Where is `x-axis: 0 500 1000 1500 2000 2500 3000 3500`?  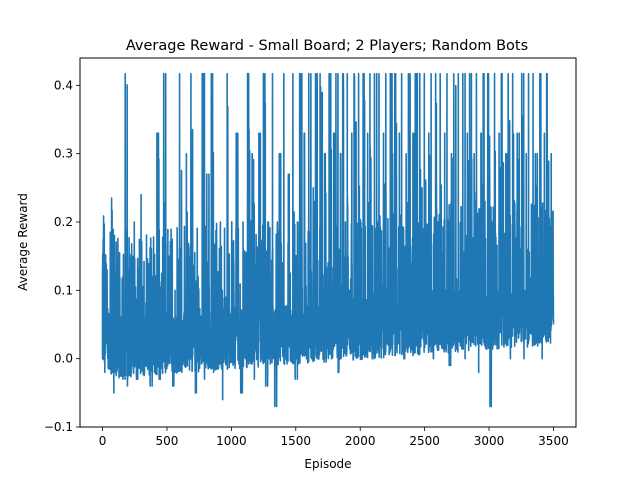 x-axis: 0 500 1000 1500 2000 2500 3000 3500 is located at coordinates (334, 437).